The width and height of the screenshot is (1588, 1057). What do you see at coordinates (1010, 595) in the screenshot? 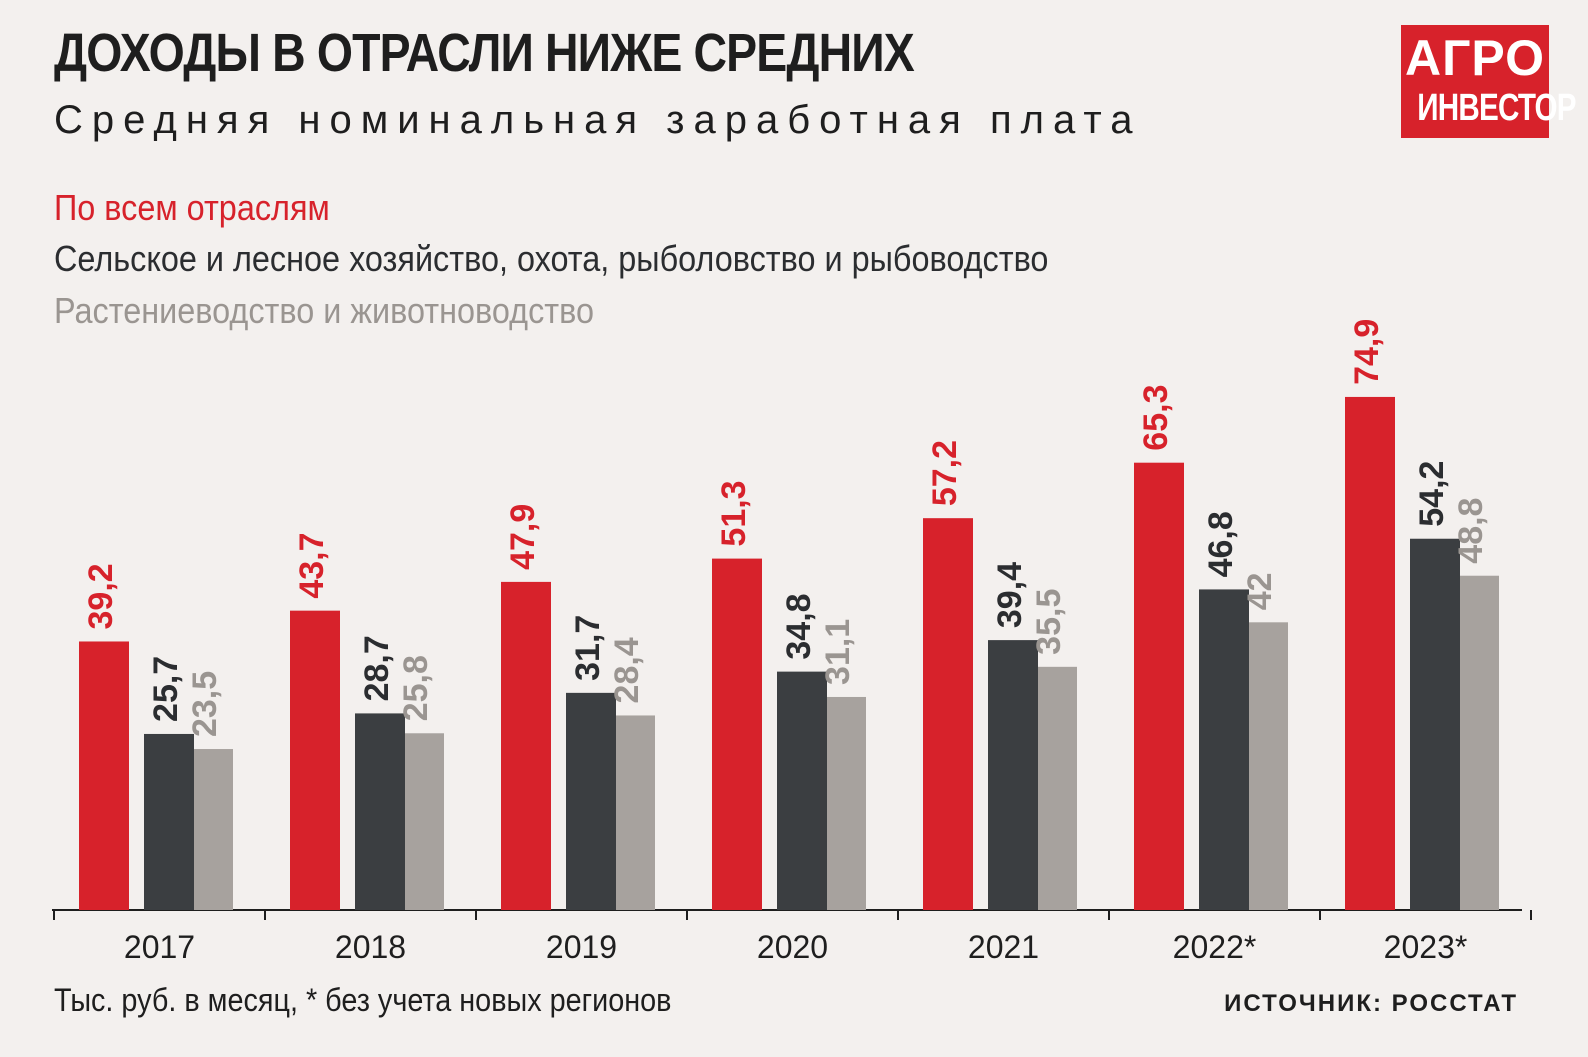
I see `bar-value-label: 39,4` at bounding box center [1010, 595].